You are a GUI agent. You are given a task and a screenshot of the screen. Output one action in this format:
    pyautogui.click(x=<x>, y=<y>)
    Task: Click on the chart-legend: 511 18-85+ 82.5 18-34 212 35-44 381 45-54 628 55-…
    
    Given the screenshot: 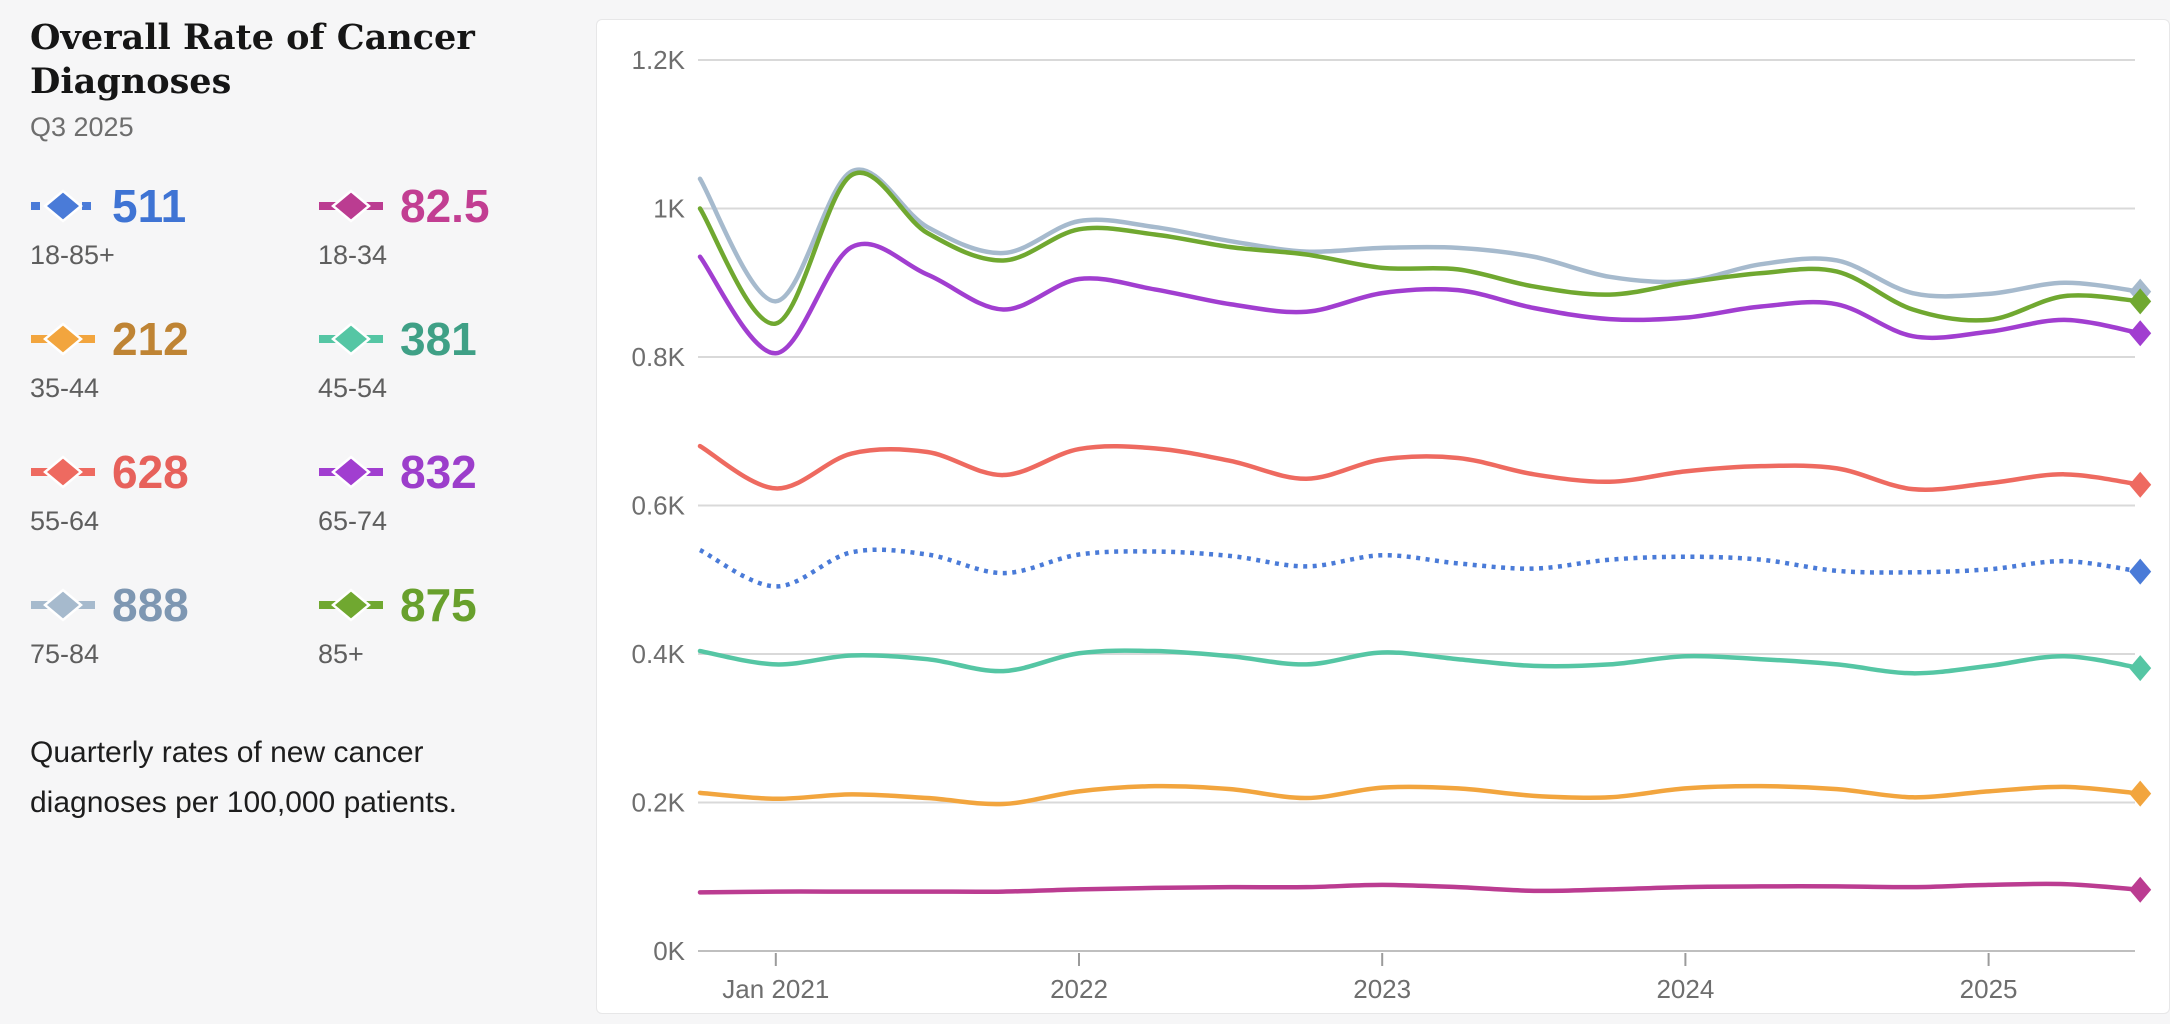 What is the action you would take?
    pyautogui.click(x=298, y=425)
    